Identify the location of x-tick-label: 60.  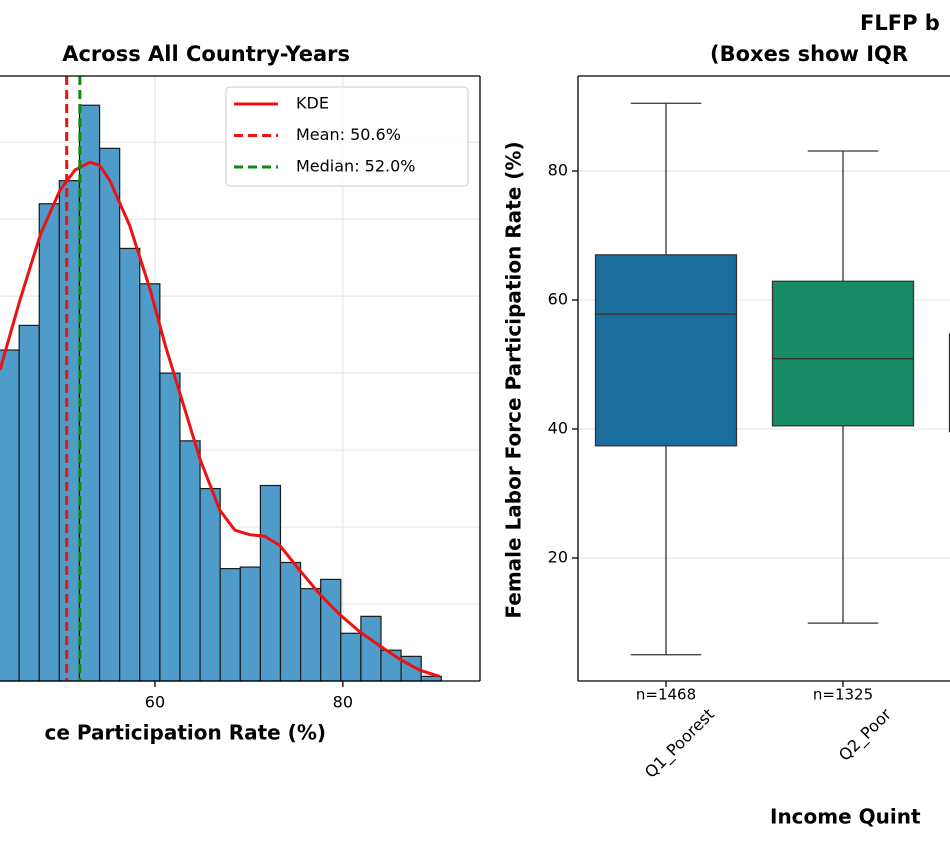
(155, 702).